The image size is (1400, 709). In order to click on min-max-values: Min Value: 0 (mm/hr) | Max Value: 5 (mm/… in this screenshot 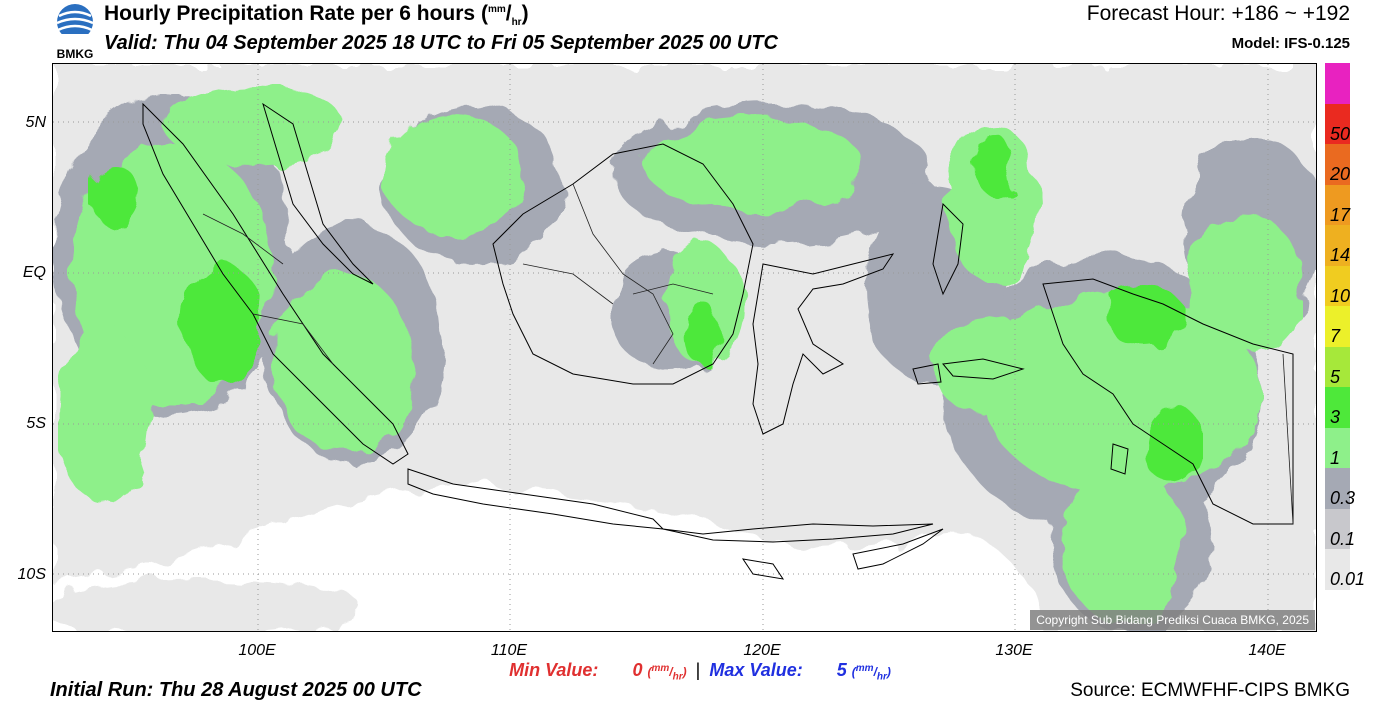, I will do `click(700, 671)`.